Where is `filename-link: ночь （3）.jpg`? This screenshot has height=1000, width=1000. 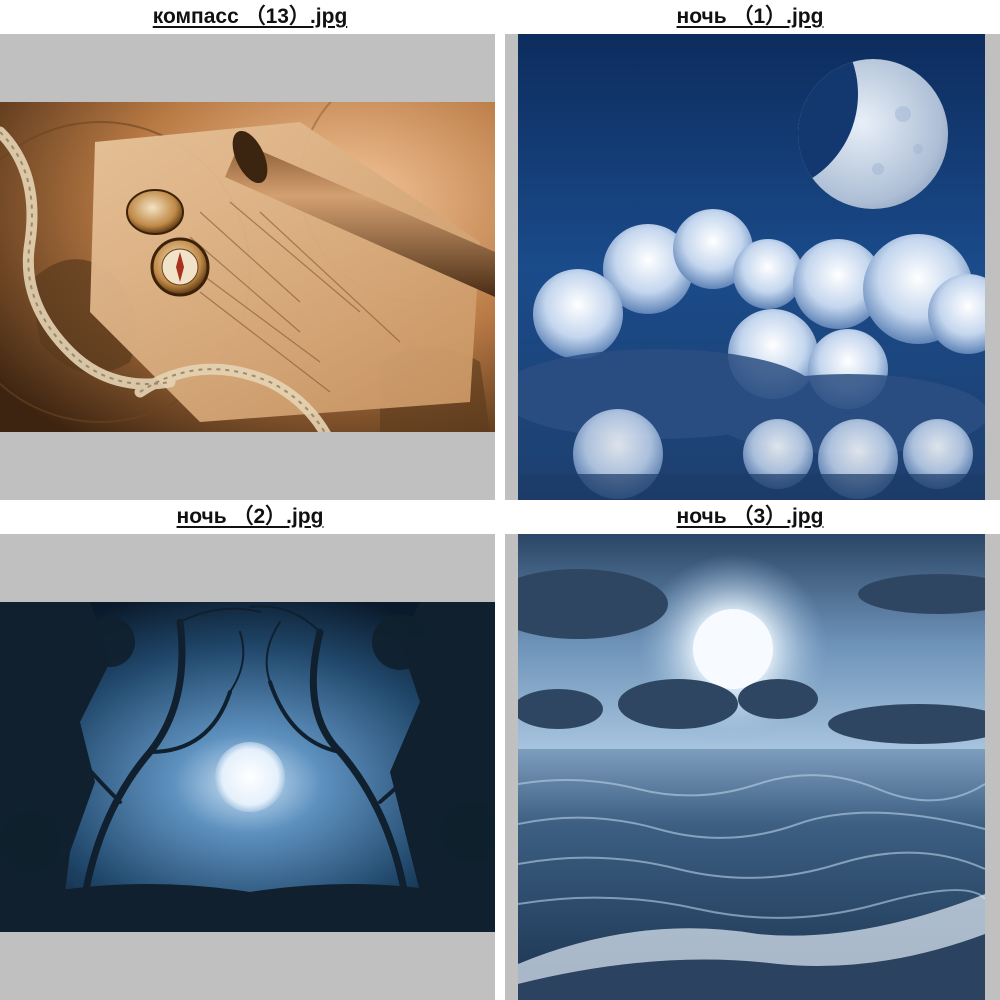 filename-link: ночь （3）.jpg is located at coordinates (750, 516).